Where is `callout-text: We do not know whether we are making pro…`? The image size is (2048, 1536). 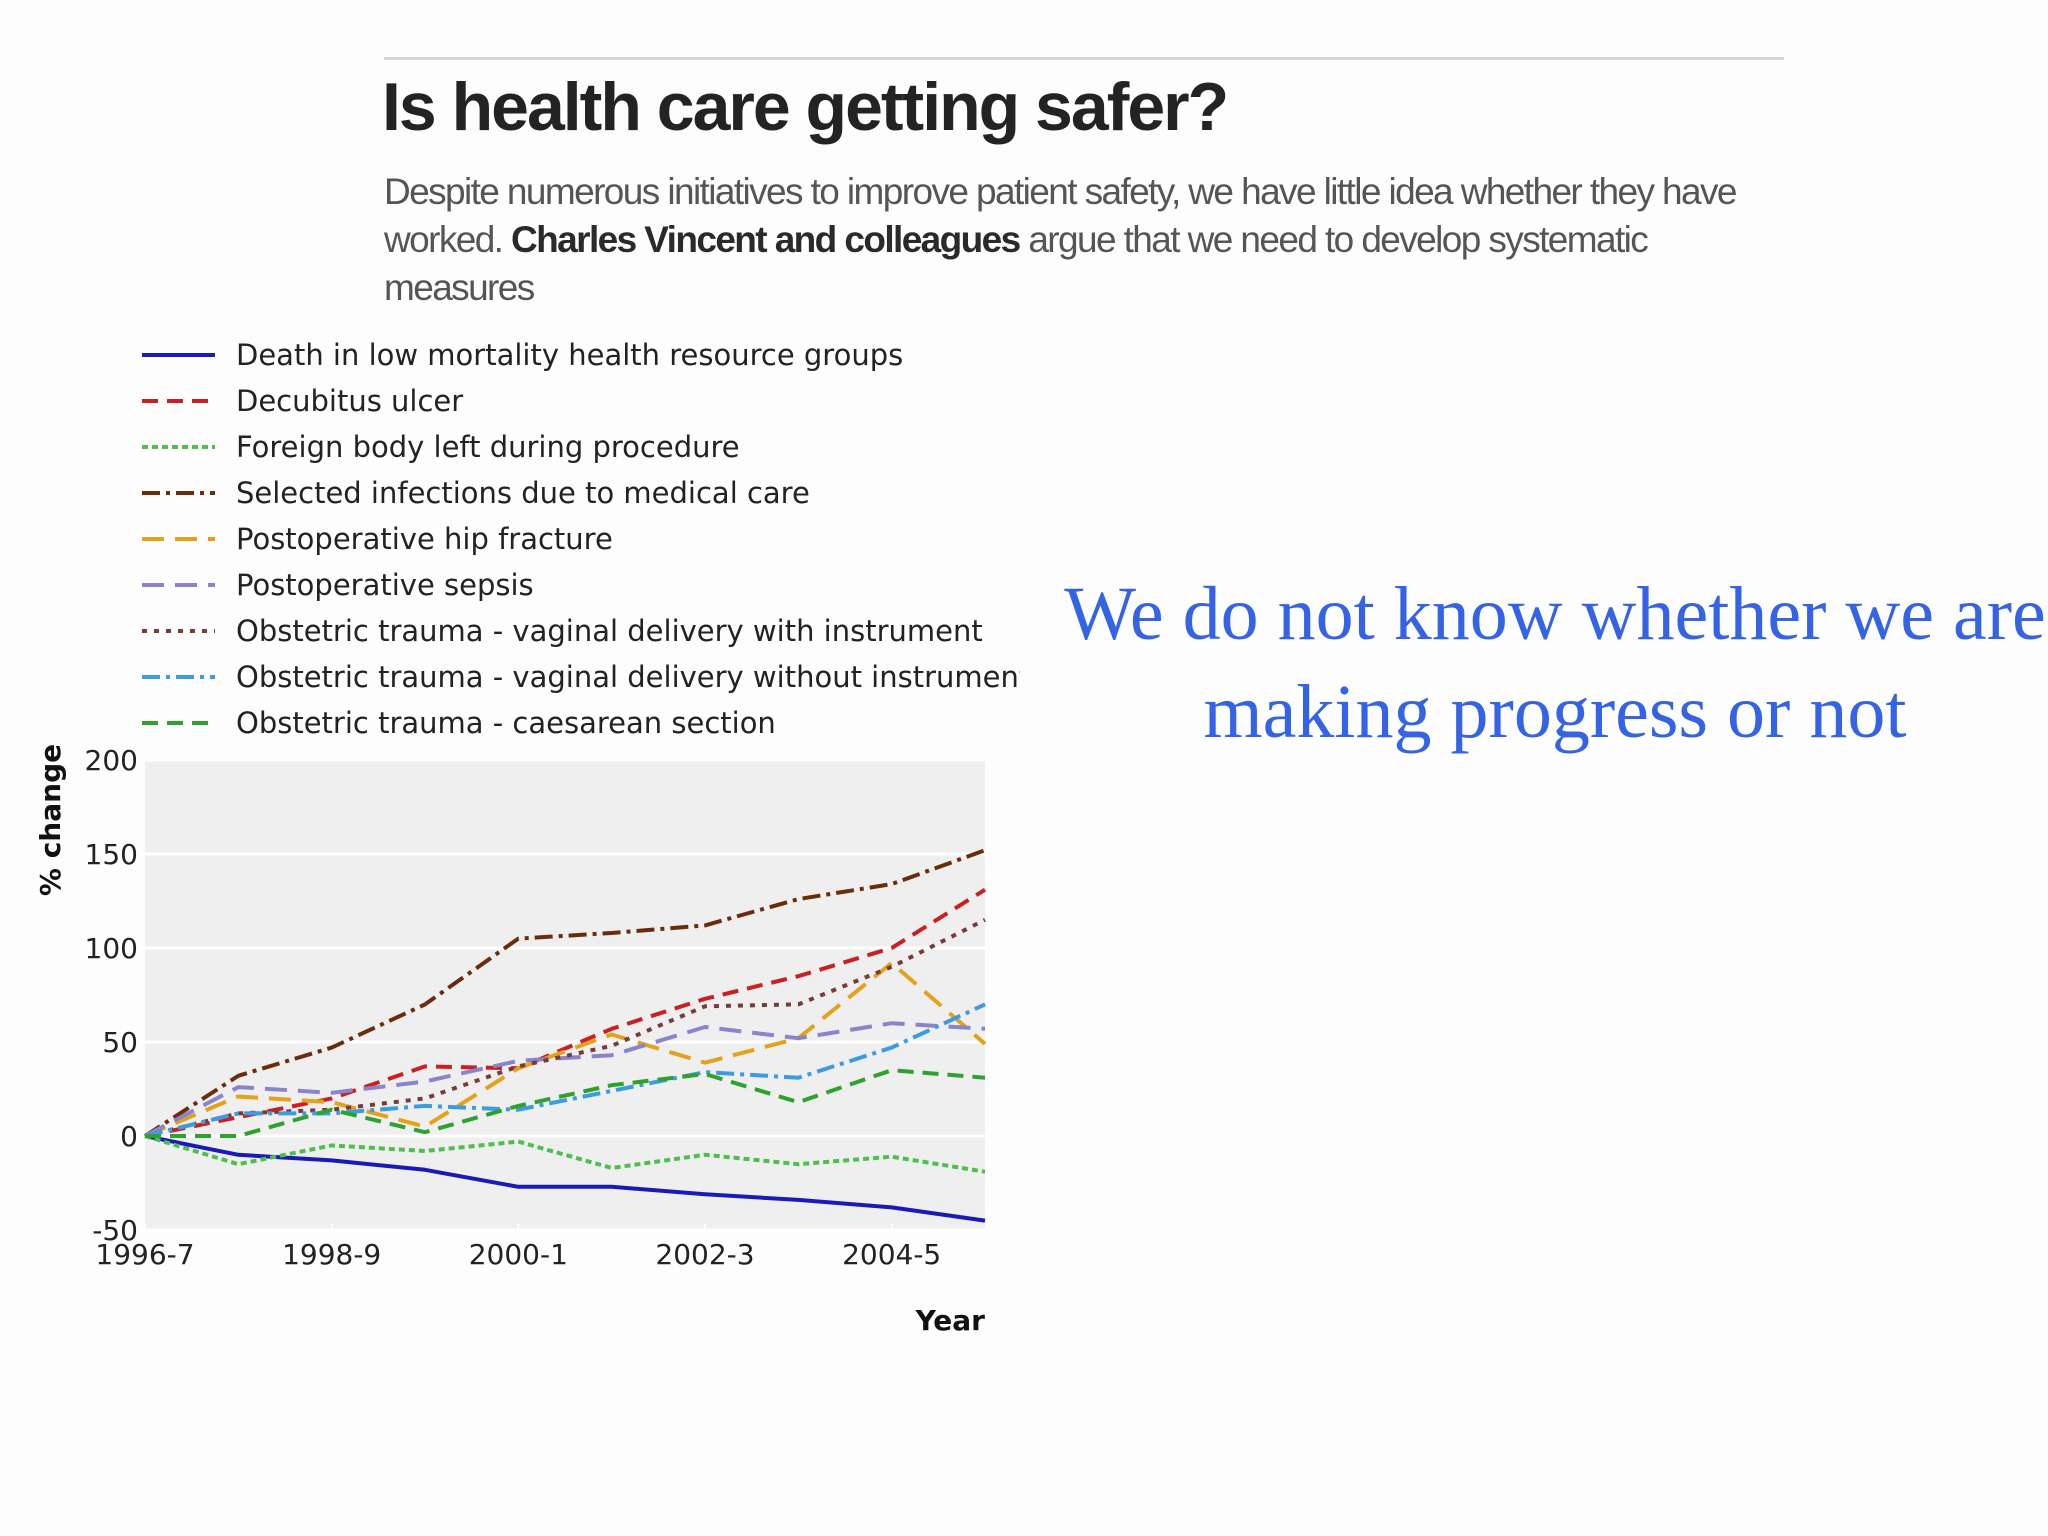
callout-text: We do not know whether we are making pro… is located at coordinates (1555, 663).